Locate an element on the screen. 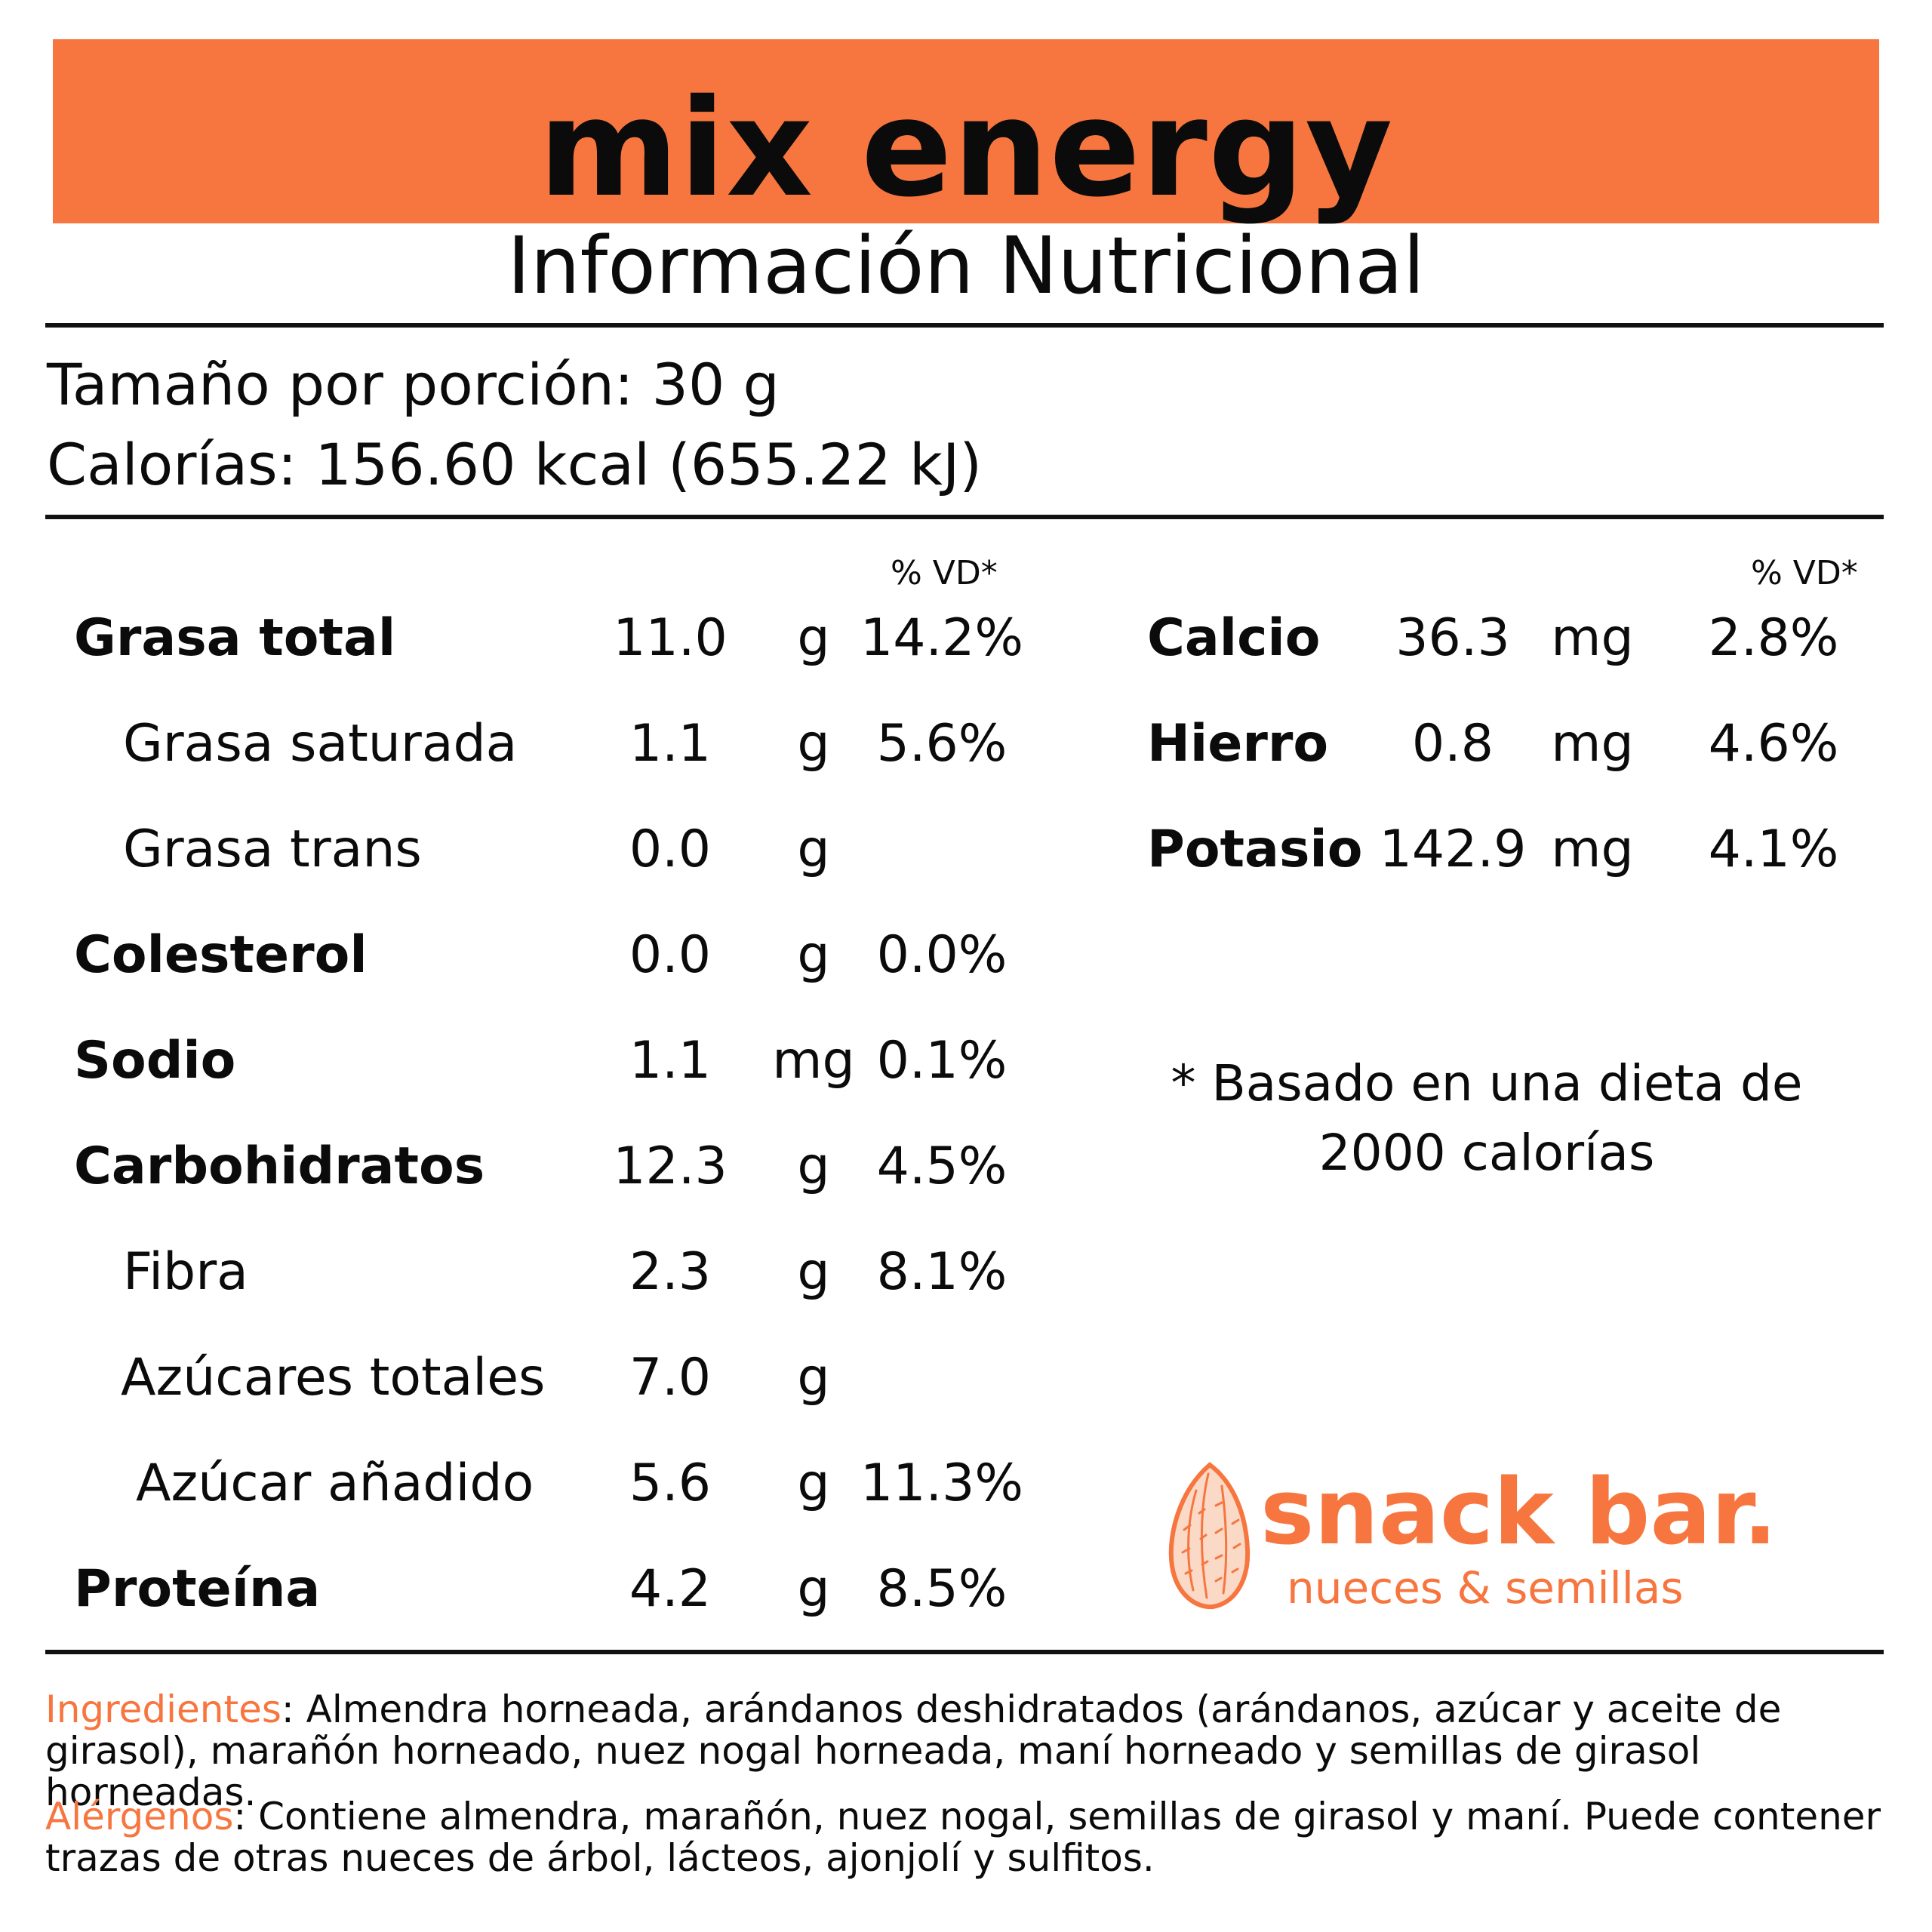 Image resolution: width=1932 pixels, height=1932 pixels. nutrient-name: Colesterol is located at coordinates (221, 955).